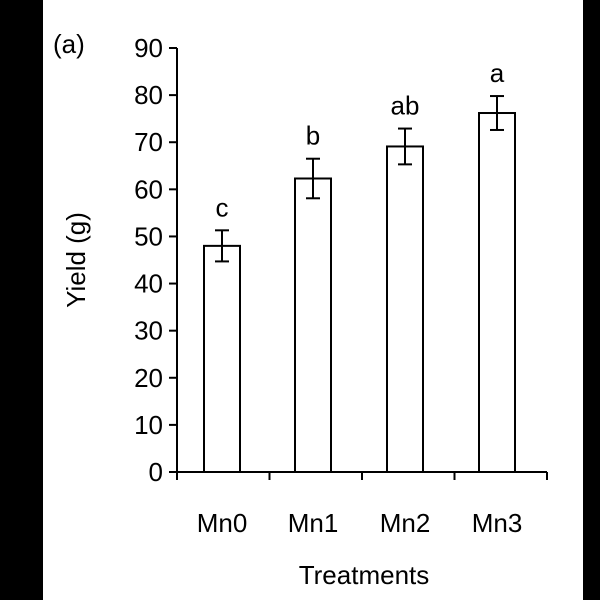 This screenshot has width=600, height=600. I want to click on y-tick-label: 40, so click(148, 284).